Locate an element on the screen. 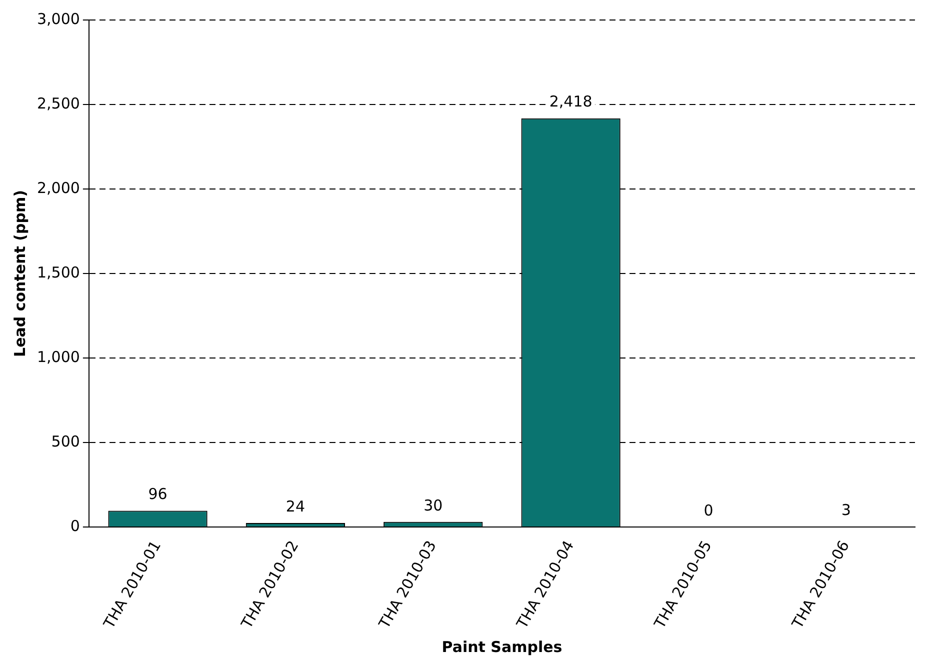 This screenshot has height=669, width=933. y-tick-label: 2,500 is located at coordinates (58, 103).